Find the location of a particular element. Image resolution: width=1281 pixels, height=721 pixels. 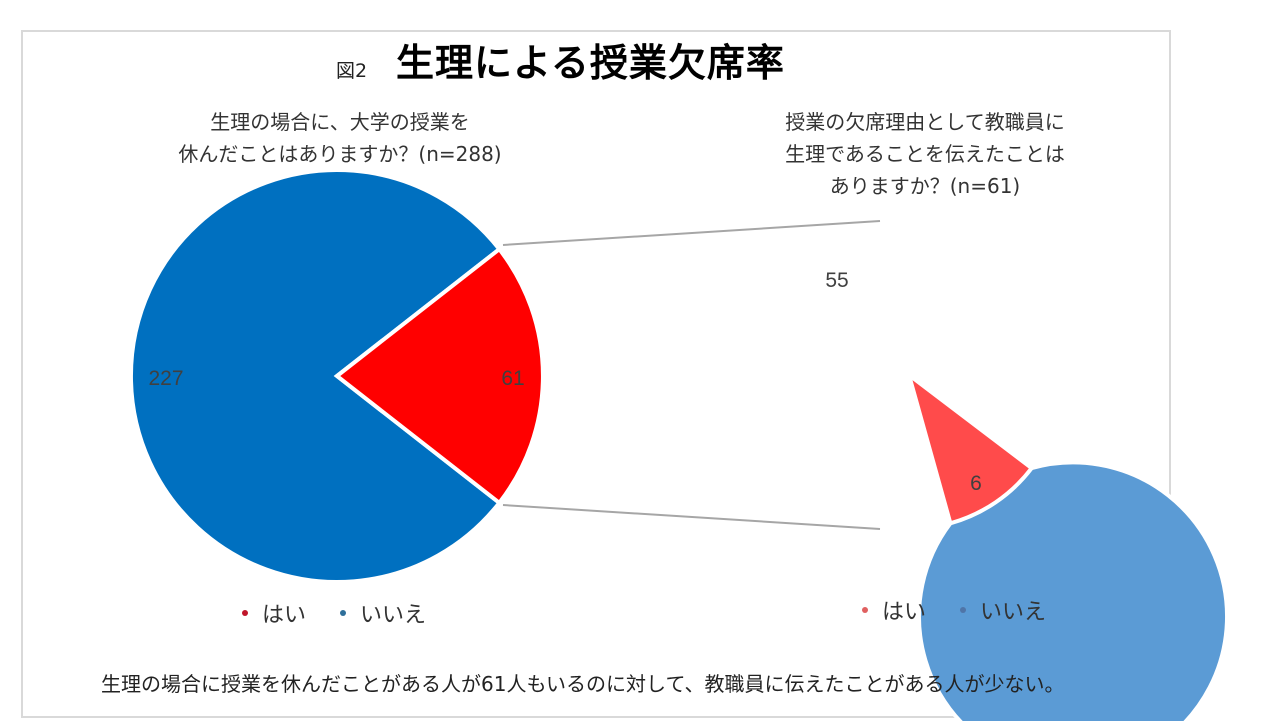

left-legend: はい いいえ is located at coordinates (351, 613).